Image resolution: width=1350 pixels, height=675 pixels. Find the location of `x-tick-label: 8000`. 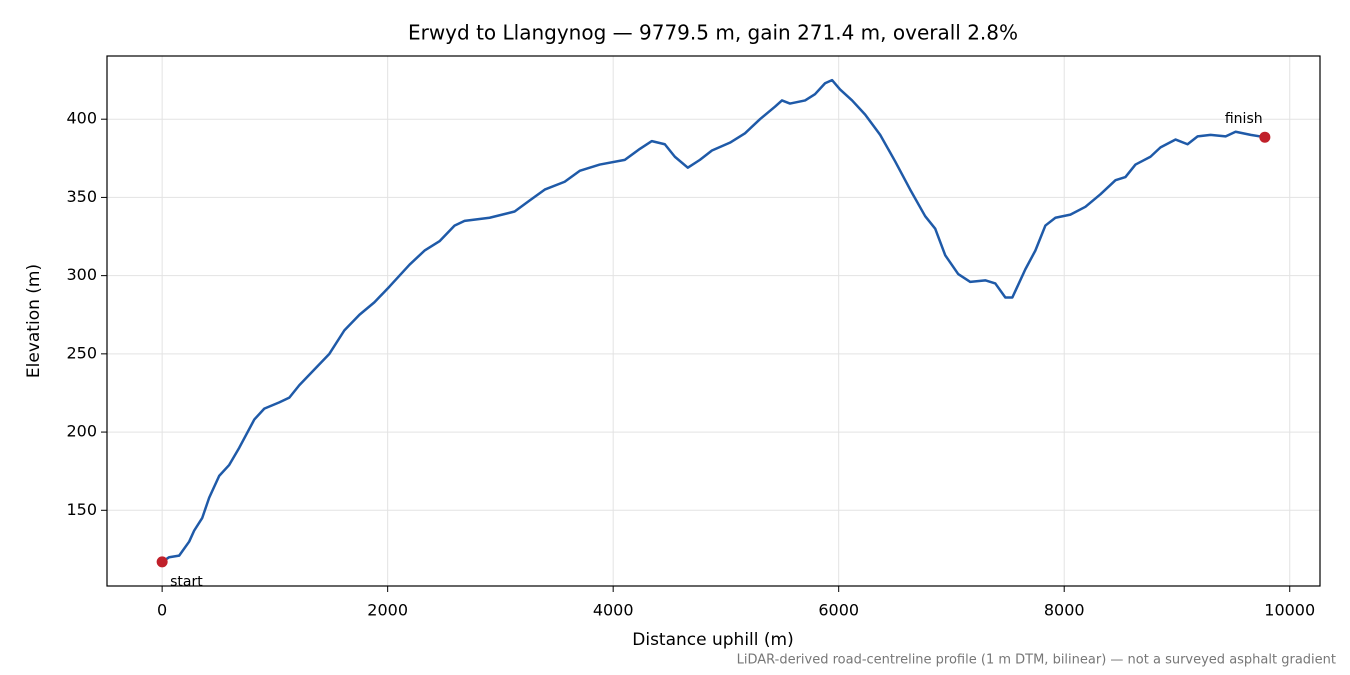

x-tick-label: 8000 is located at coordinates (1064, 610).